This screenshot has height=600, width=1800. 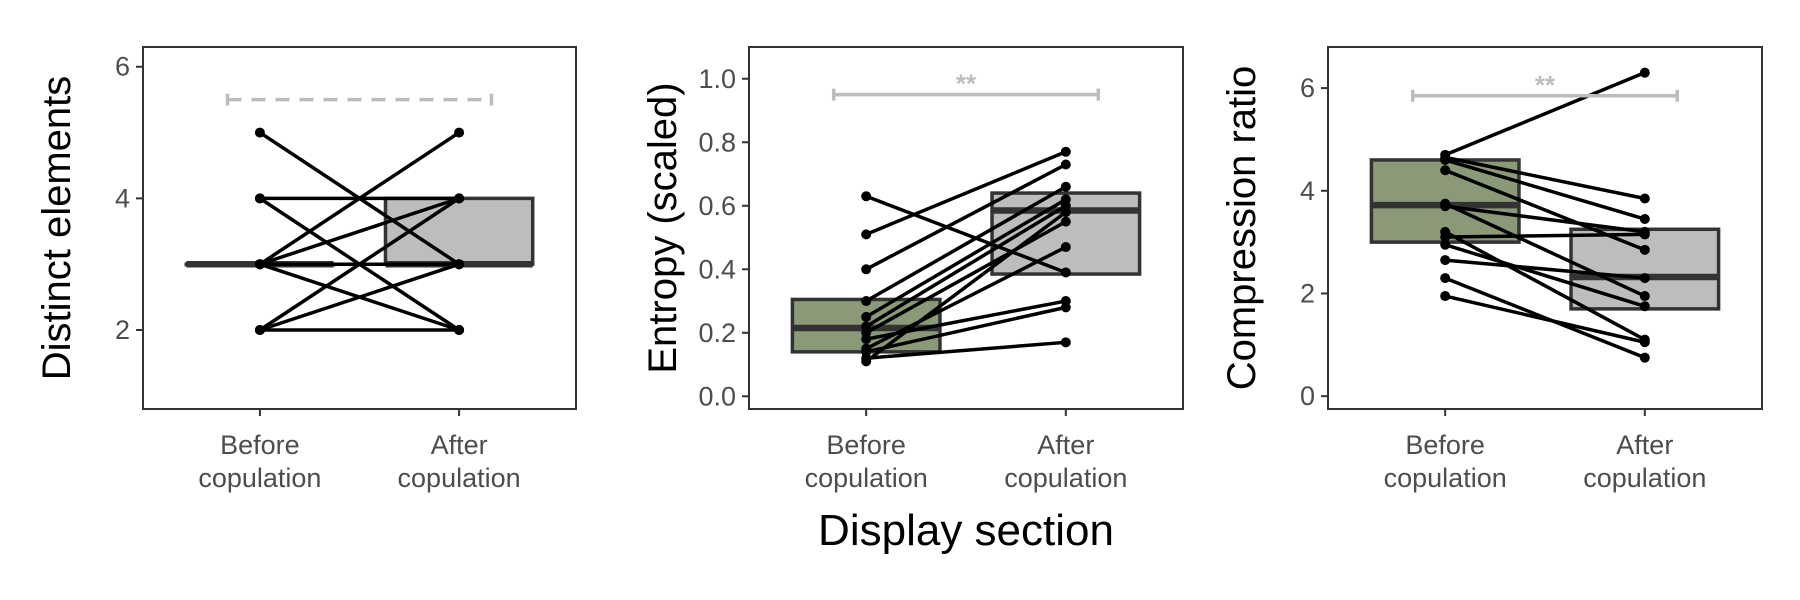 I want to click on y-tick-label: 0.0, so click(x=717, y=396).